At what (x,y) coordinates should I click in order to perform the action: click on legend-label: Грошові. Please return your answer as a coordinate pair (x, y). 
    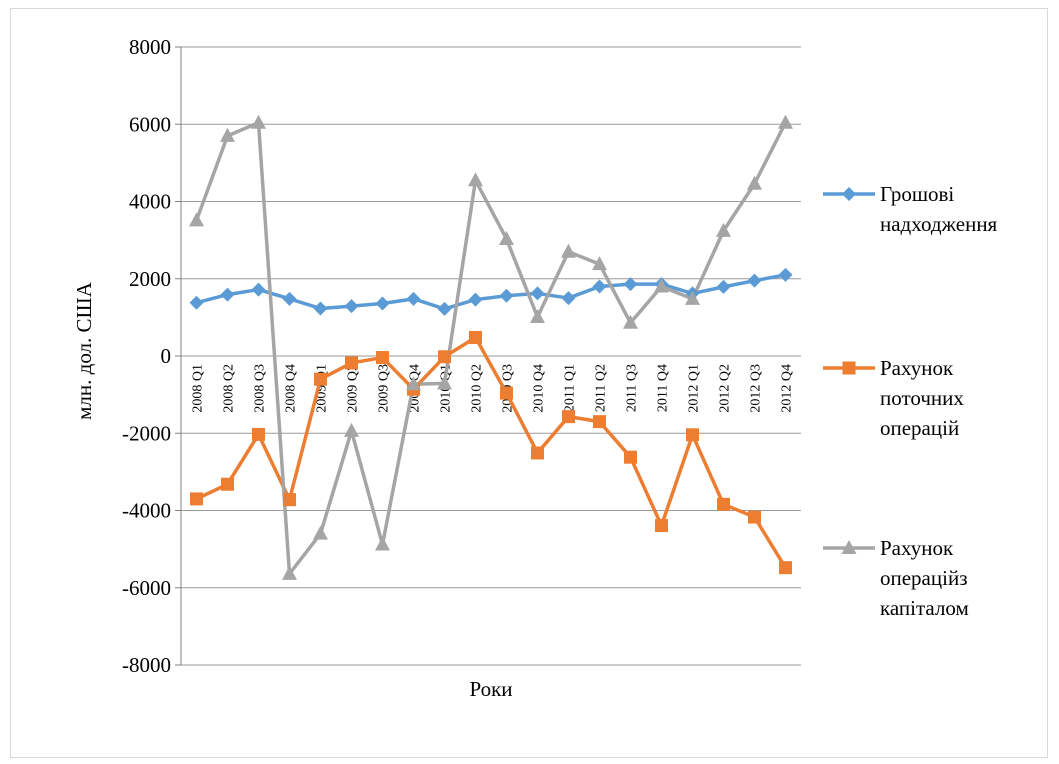
    Looking at the image, I should click on (917, 194).